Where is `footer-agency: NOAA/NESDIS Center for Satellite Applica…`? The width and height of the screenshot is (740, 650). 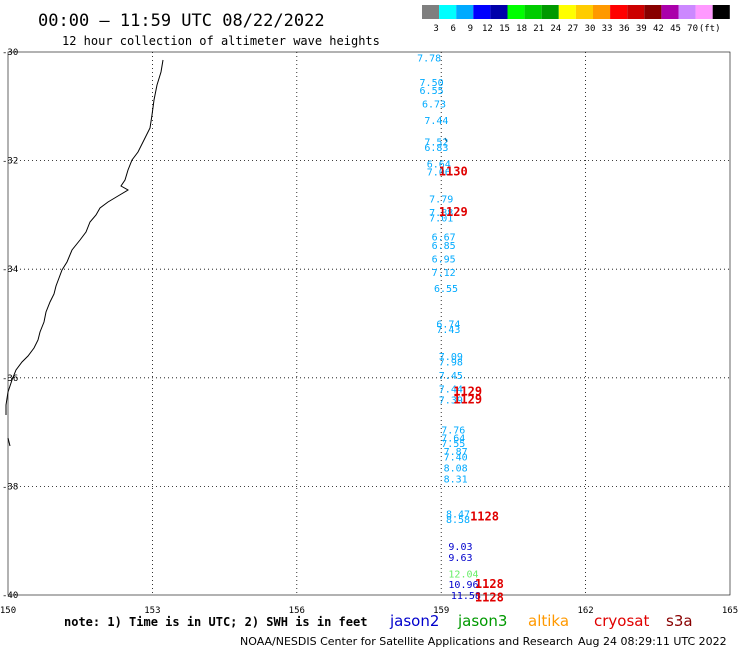 footer-agency: NOAA/NESDIS Center for Satellite Applica… is located at coordinates (406, 641).